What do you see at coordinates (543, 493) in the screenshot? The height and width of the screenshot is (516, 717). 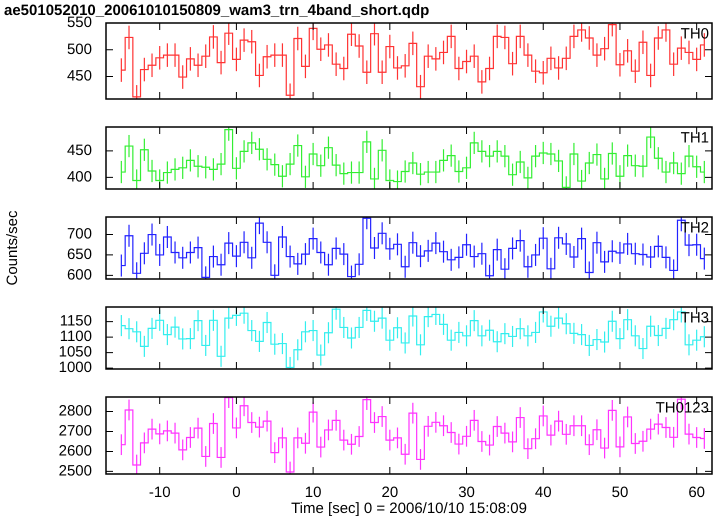 I see `x-tick-label: 40` at bounding box center [543, 493].